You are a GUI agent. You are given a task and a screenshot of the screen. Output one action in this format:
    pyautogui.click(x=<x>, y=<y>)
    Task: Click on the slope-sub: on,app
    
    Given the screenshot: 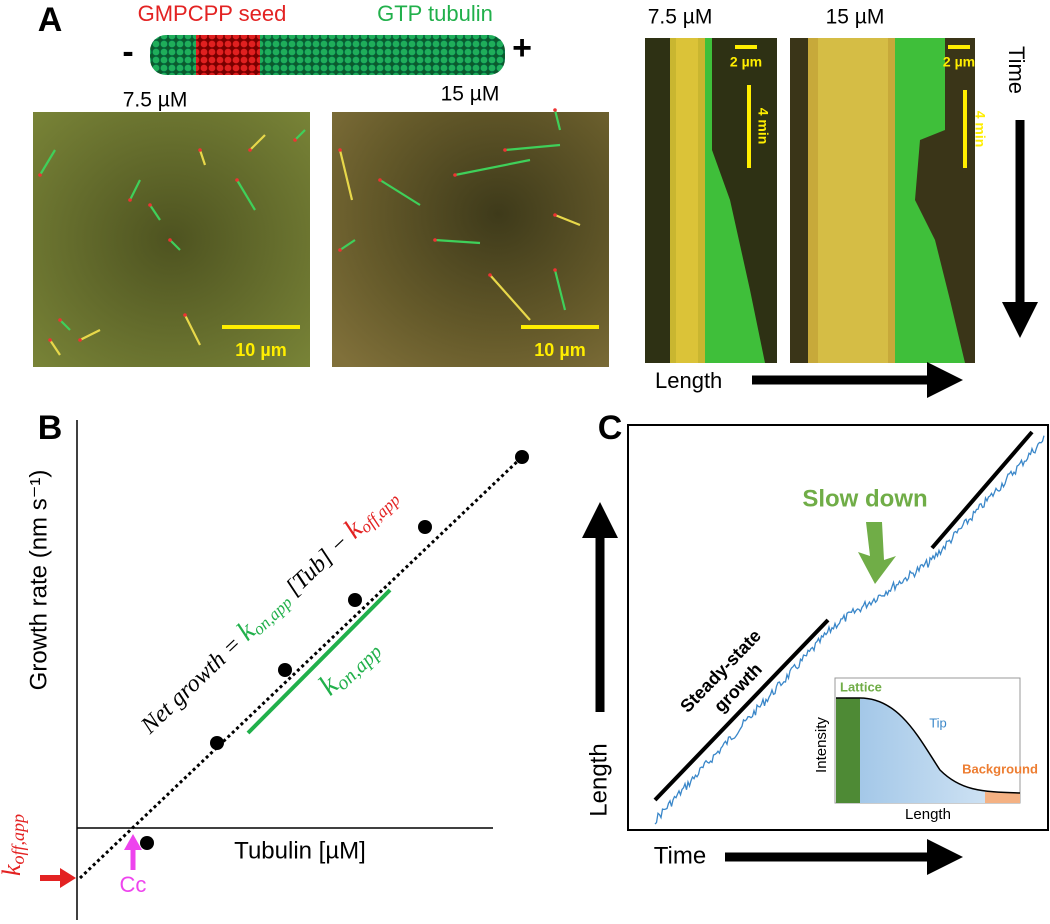 What is the action you would take?
    pyautogui.click(x=358, y=668)
    